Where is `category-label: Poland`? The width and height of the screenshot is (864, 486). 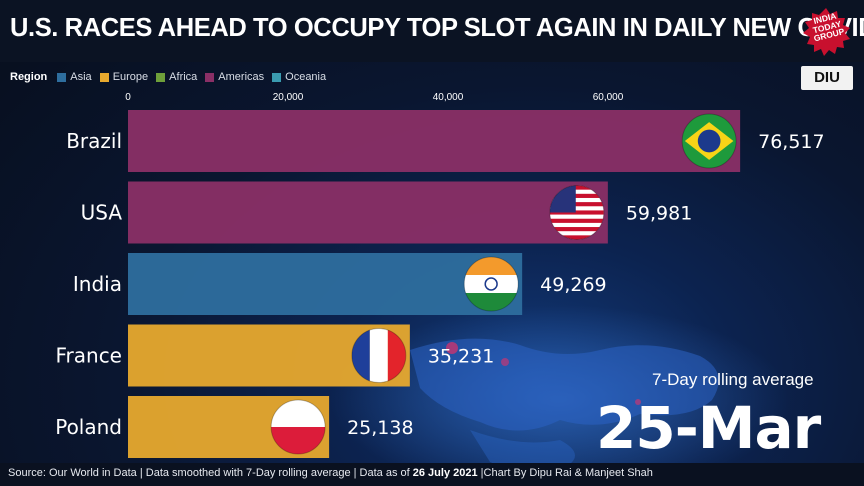 category-label: Poland is located at coordinates (88, 427).